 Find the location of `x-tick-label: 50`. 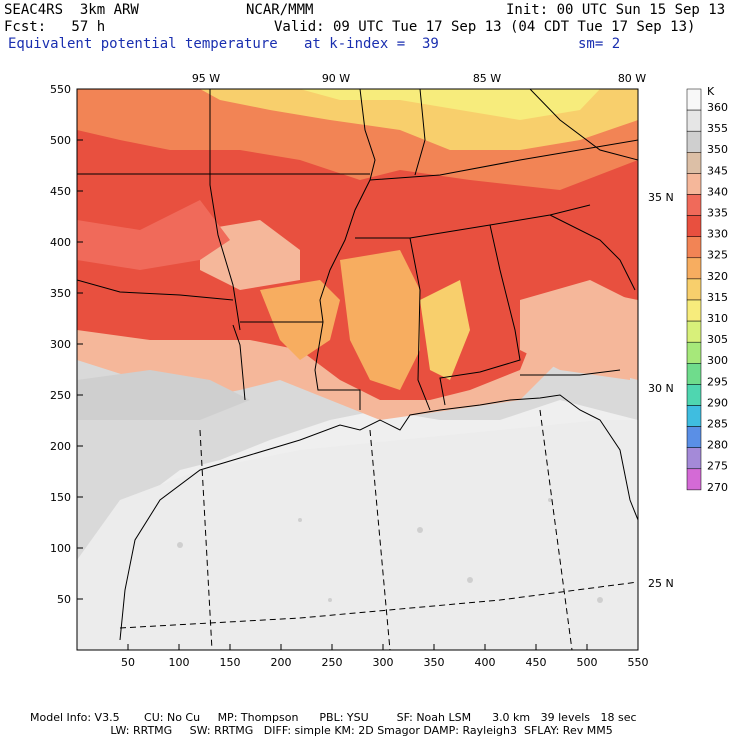

x-tick-label: 50 is located at coordinates (128, 662).